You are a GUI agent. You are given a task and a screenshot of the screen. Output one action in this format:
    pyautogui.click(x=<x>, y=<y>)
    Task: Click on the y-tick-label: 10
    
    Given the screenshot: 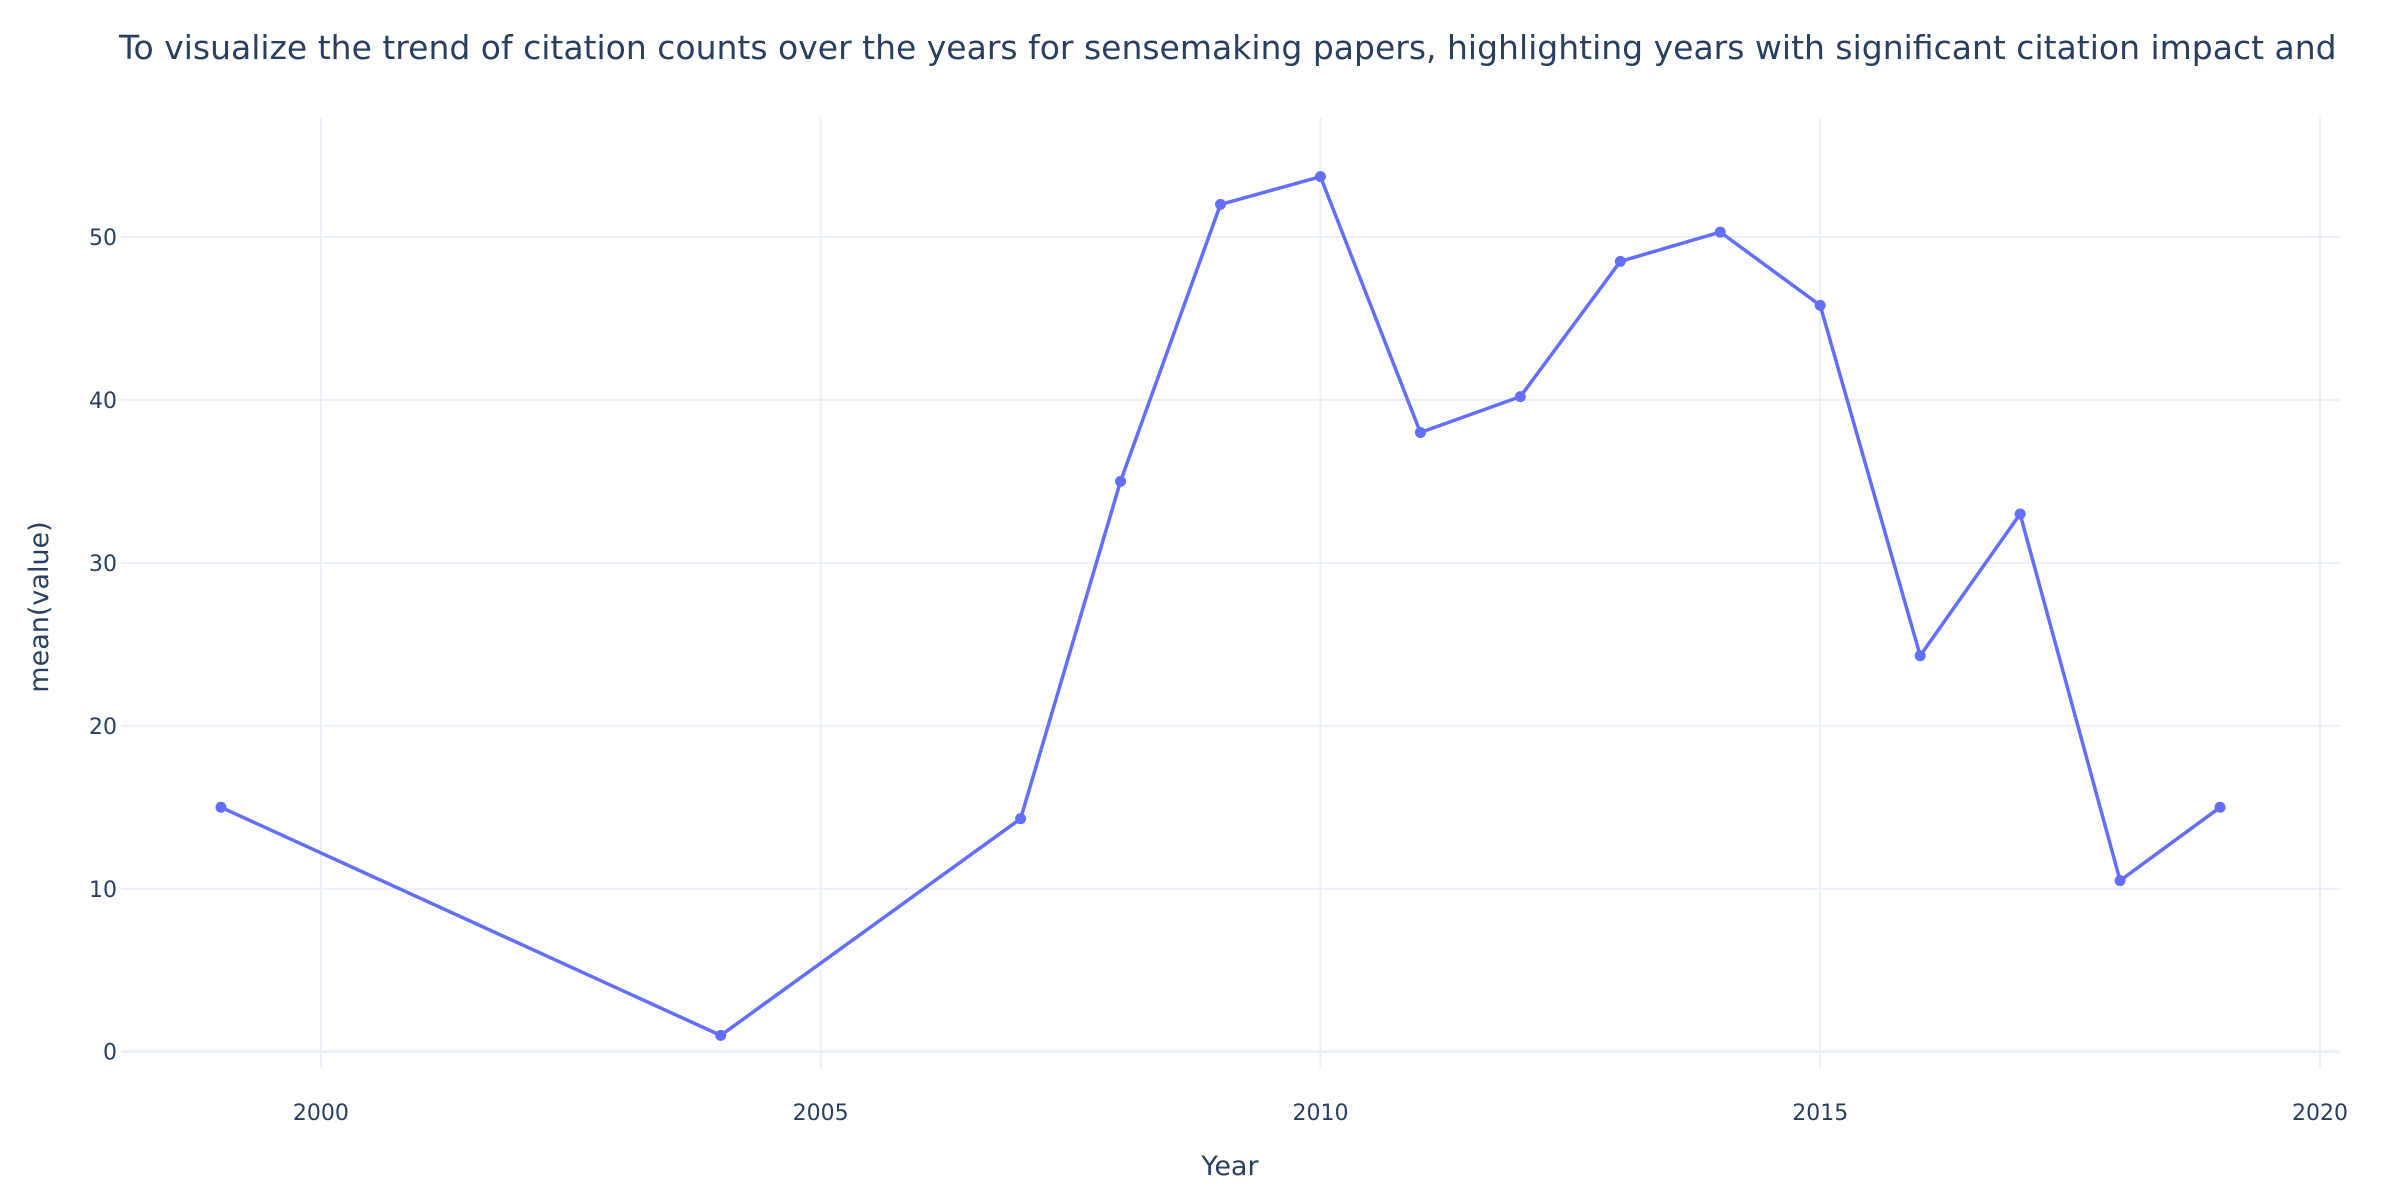 What is the action you would take?
    pyautogui.click(x=103, y=890)
    